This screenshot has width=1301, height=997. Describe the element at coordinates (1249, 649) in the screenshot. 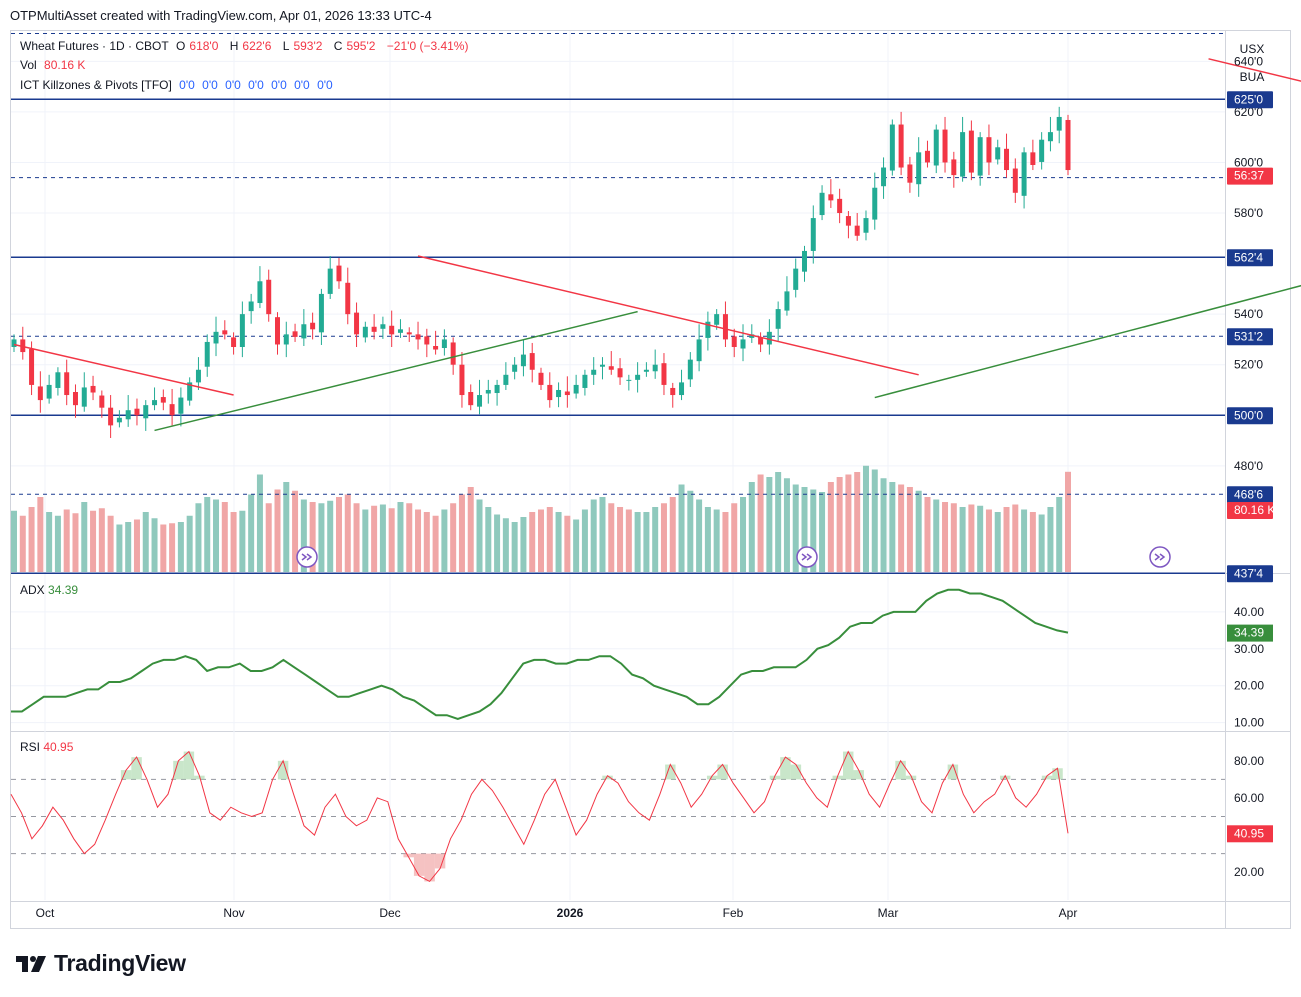

I see `adx-axis-label: 30.00` at that location.